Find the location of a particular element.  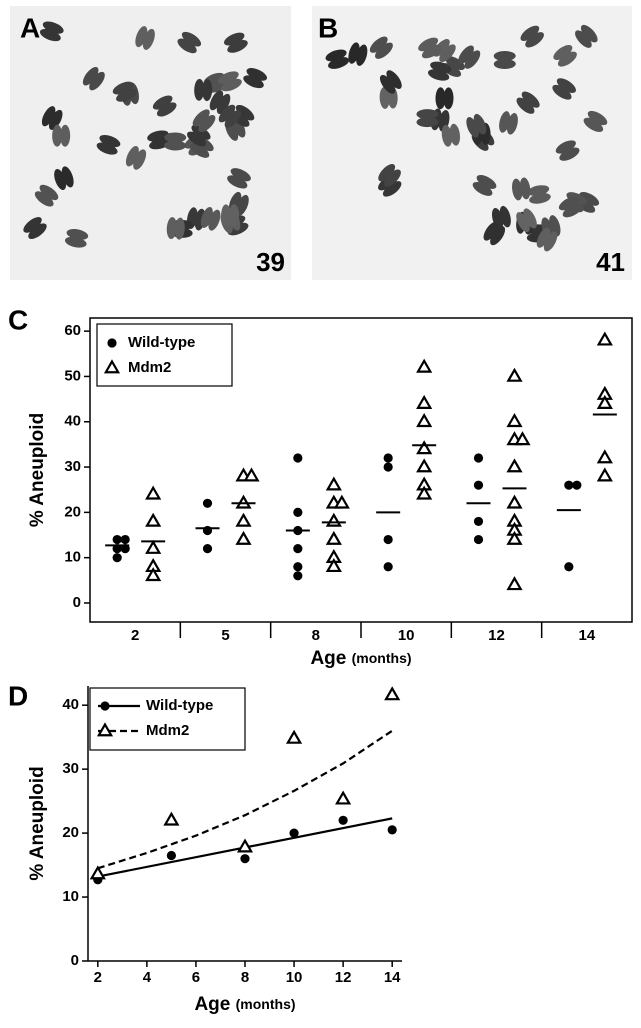

x-tick-label: 12 is located at coordinates (343, 977).